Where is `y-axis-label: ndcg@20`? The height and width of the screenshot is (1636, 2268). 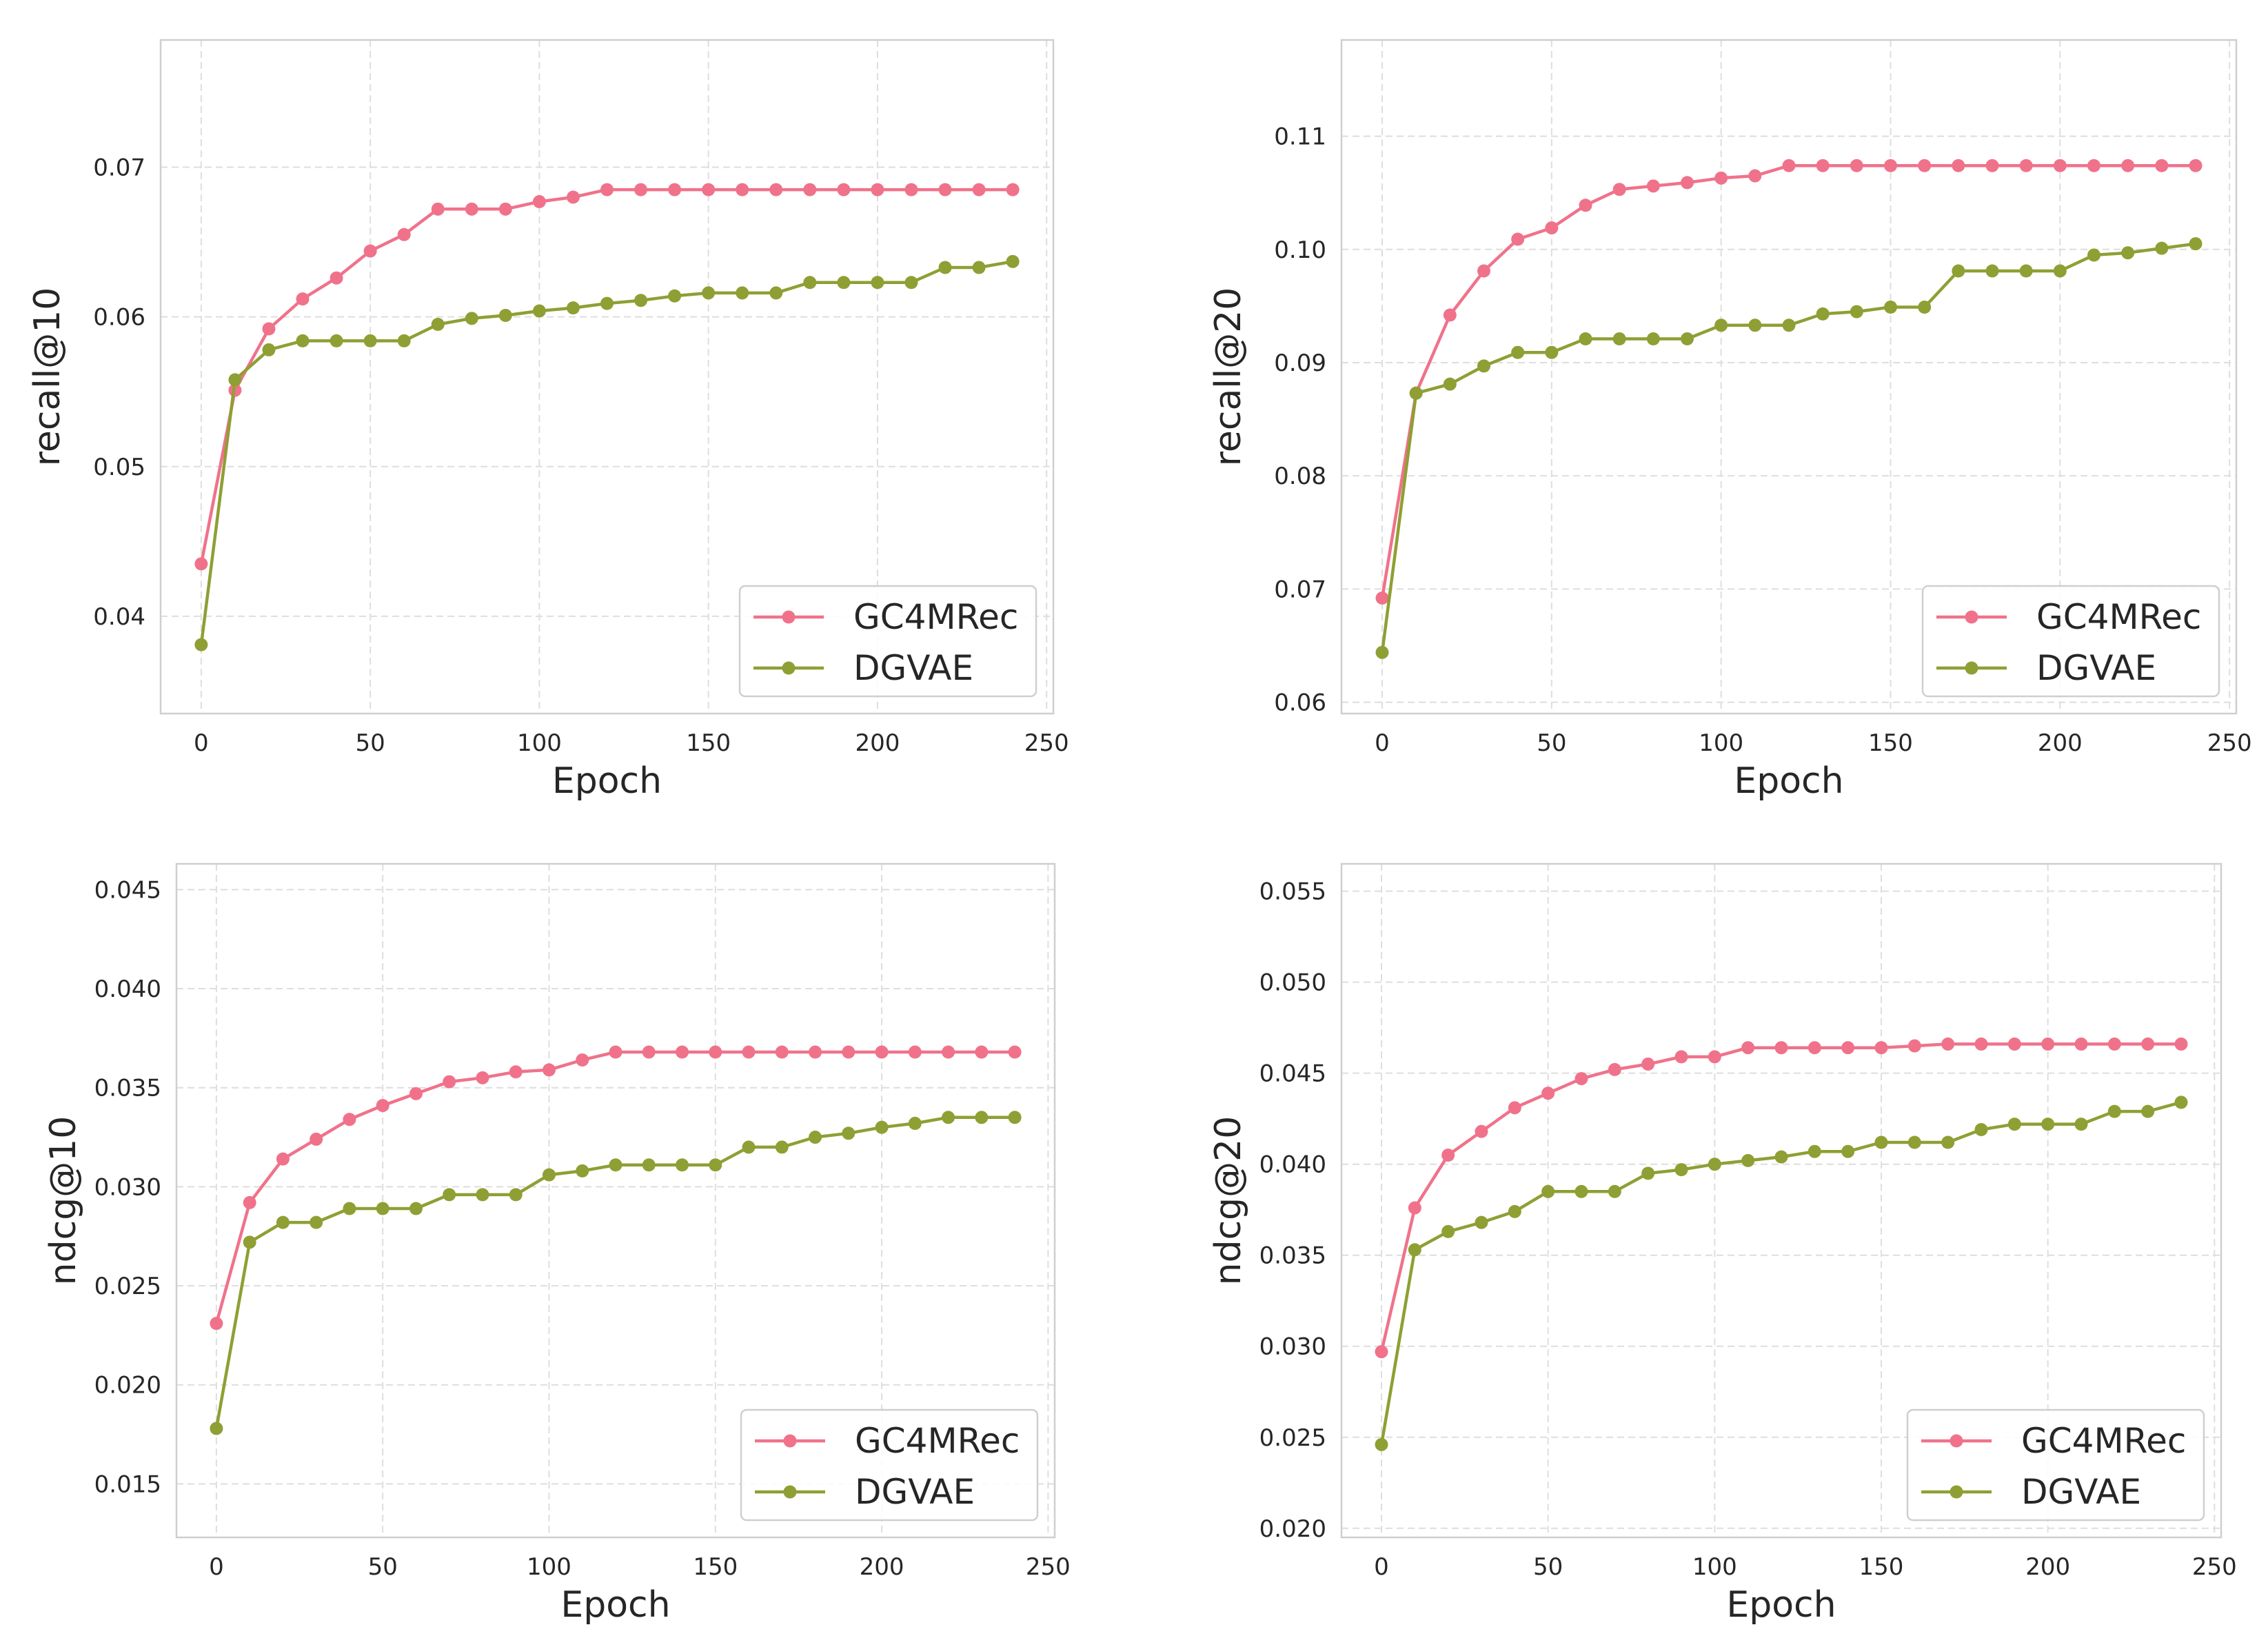
y-axis-label: ndcg@20 is located at coordinates (1228, 1201).